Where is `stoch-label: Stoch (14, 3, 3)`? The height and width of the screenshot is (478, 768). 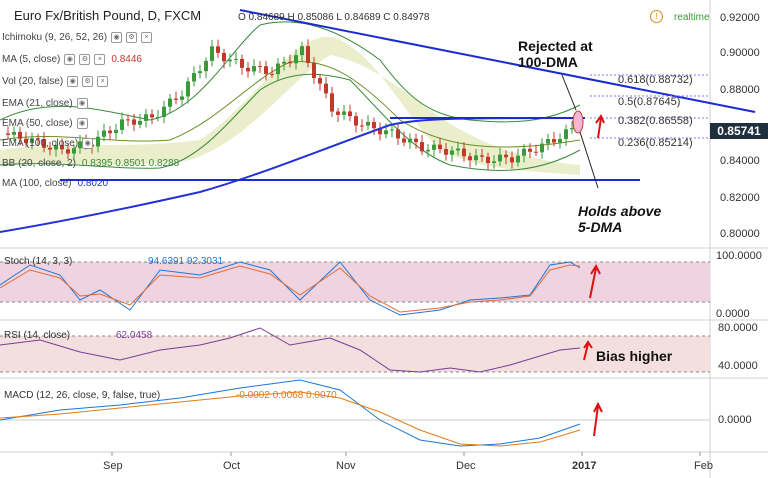
stoch-label: Stoch (14, 3, 3) is located at coordinates (38, 261).